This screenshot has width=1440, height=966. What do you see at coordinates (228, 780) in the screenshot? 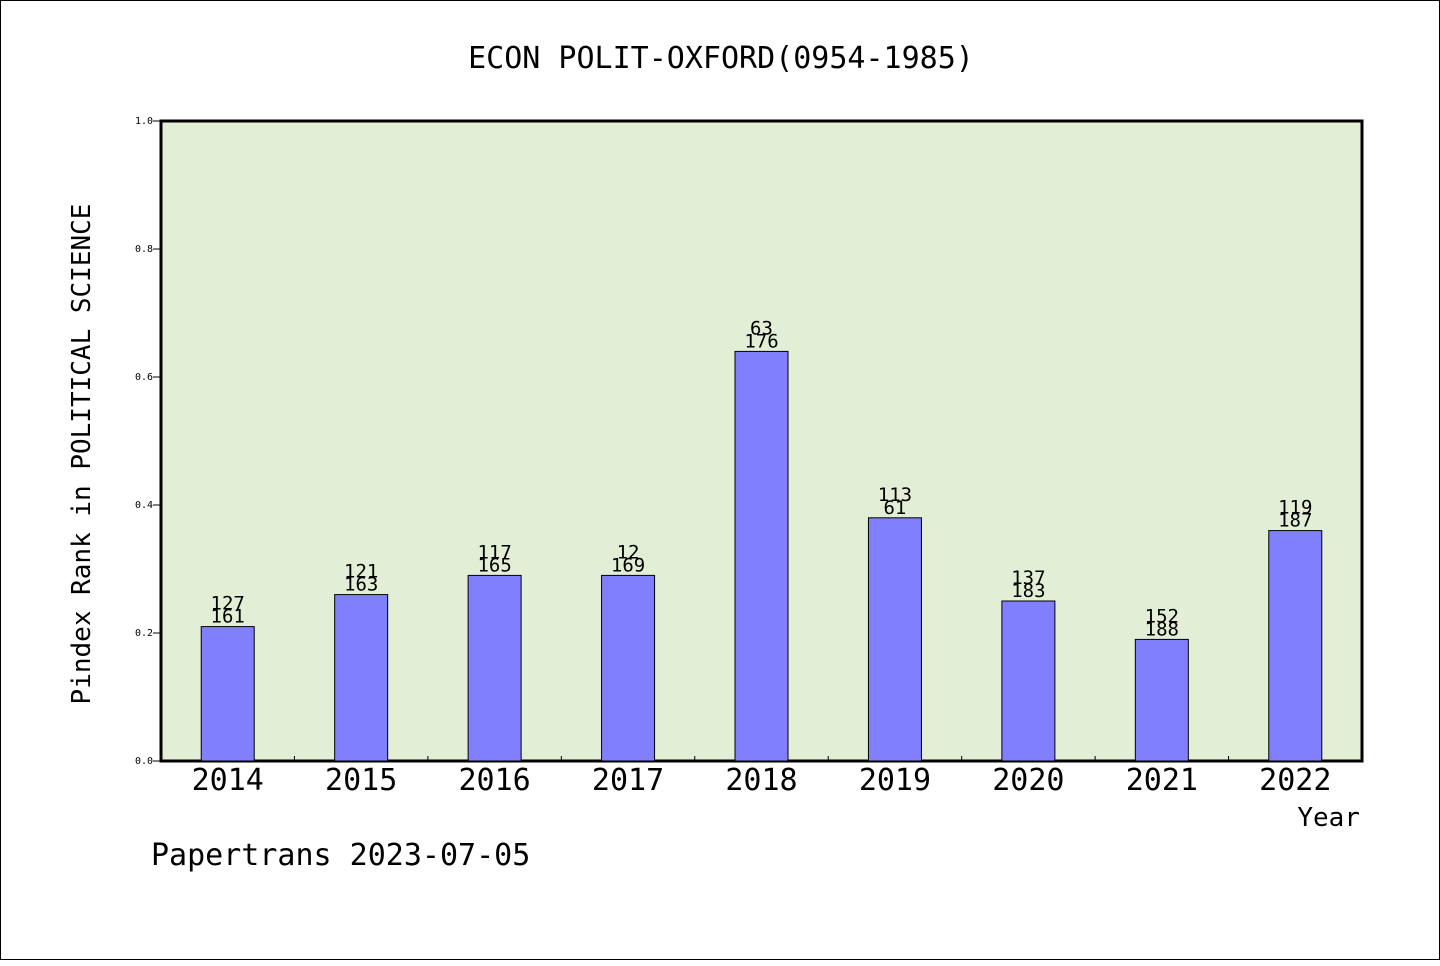
I see `x-tick-label: 2014` at bounding box center [228, 780].